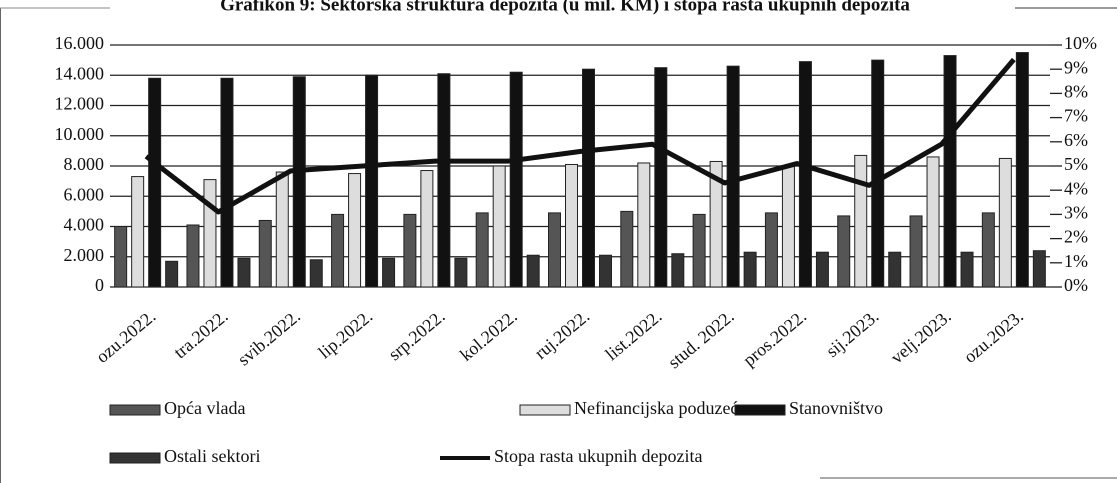 This screenshot has height=483, width=1117. I want to click on x-tick-label: svib.2022., so click(269, 338).